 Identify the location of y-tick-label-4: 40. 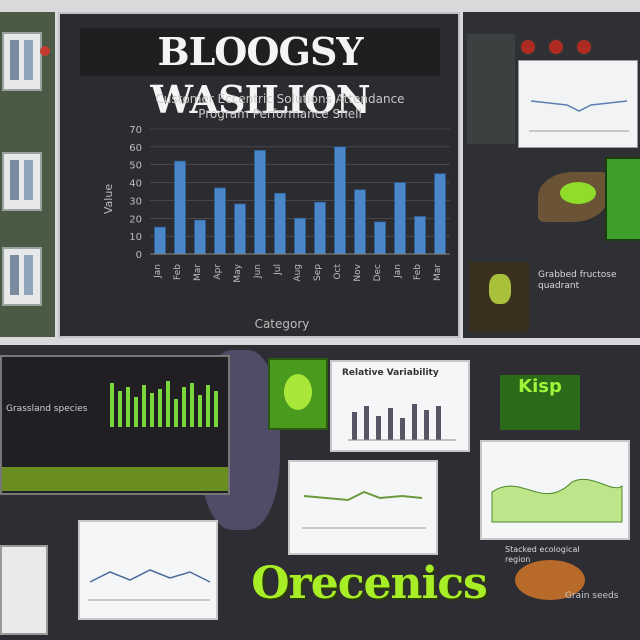
(135, 184).